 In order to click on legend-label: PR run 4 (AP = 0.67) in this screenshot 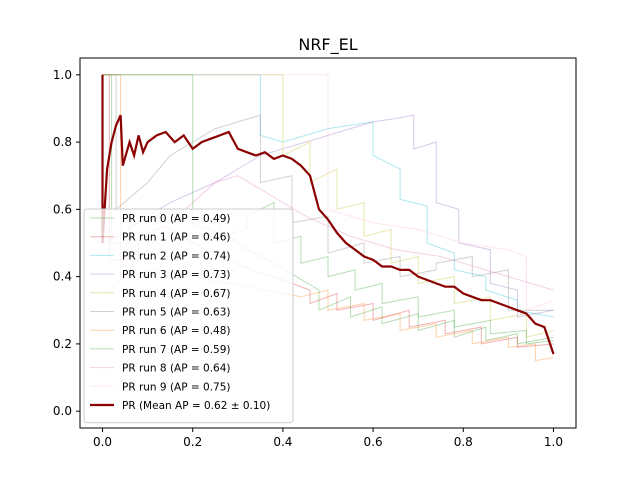, I will do `click(176, 294)`.